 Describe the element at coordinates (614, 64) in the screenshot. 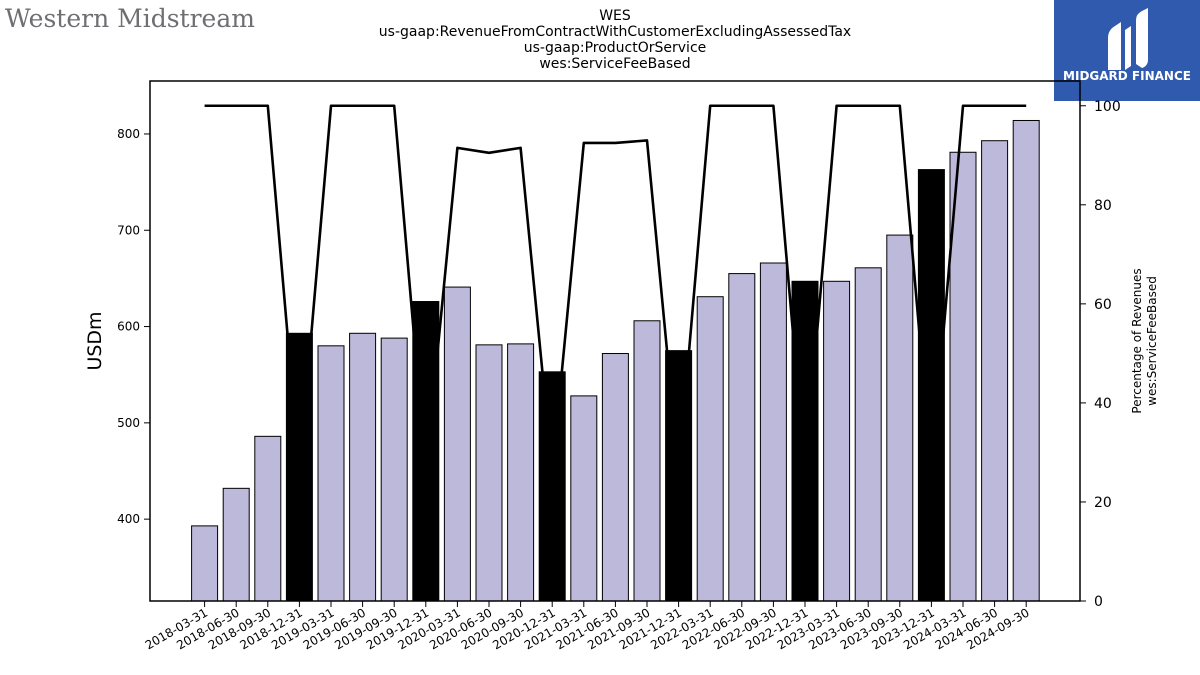

I see `chart-title-line-4: wes:ServiceFeeBased` at that location.